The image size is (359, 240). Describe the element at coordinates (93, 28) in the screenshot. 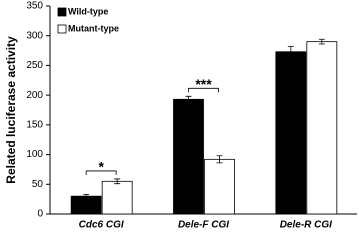

I see `legend-label: Mutant-type` at that location.